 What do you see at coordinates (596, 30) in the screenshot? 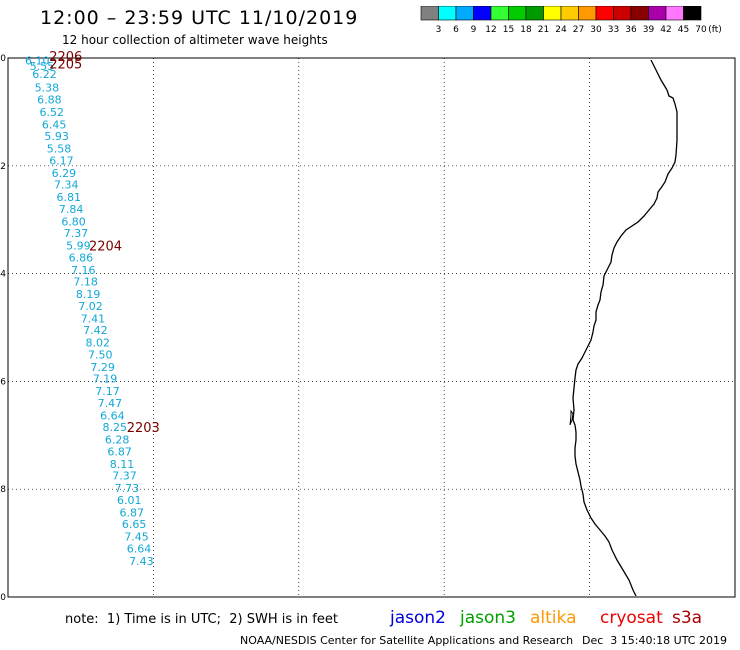
I see `colorbar-label: 30` at bounding box center [596, 30].